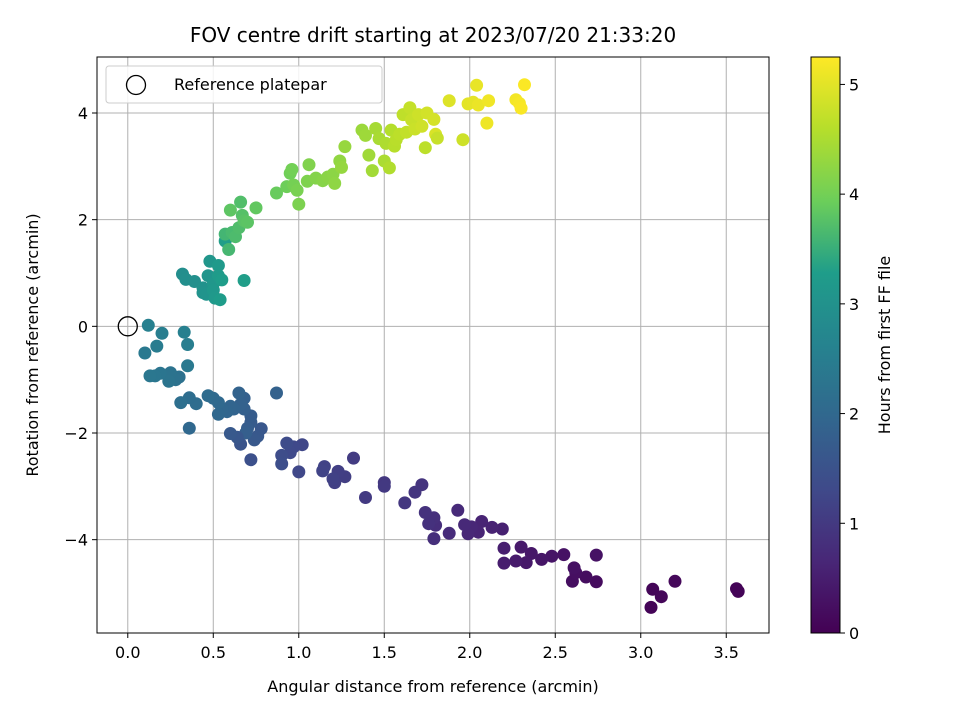 This screenshot has height=720, width=960. Describe the element at coordinates (384, 652) in the screenshot. I see `x-tick-label: 1.5` at that location.